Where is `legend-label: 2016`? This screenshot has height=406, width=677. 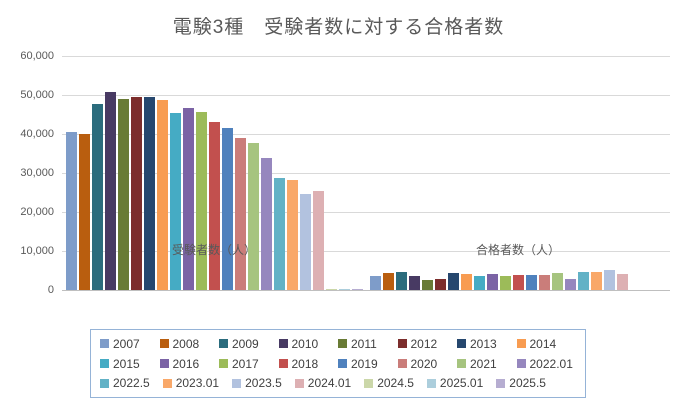
legend-label: 2016 is located at coordinates (186, 363).